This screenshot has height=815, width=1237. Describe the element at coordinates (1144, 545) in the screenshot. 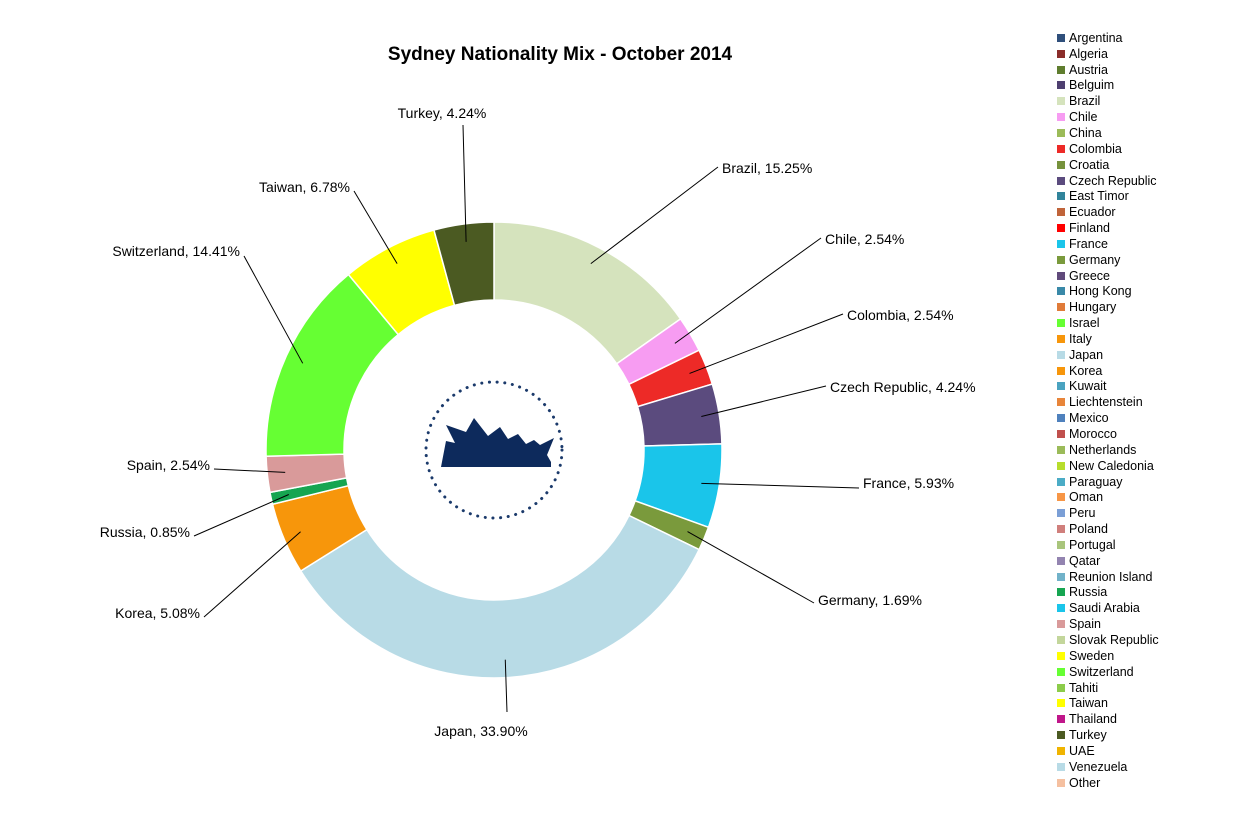

I see `legend-item: Portugal` at that location.